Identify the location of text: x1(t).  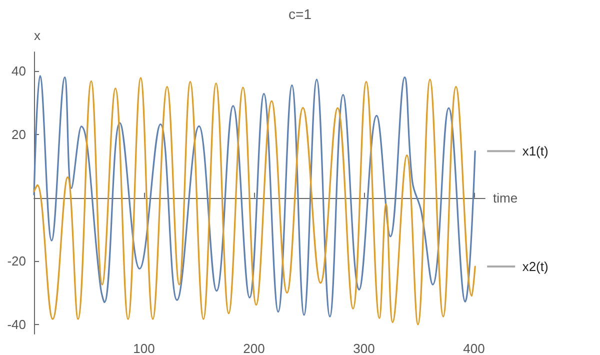
(531, 151).